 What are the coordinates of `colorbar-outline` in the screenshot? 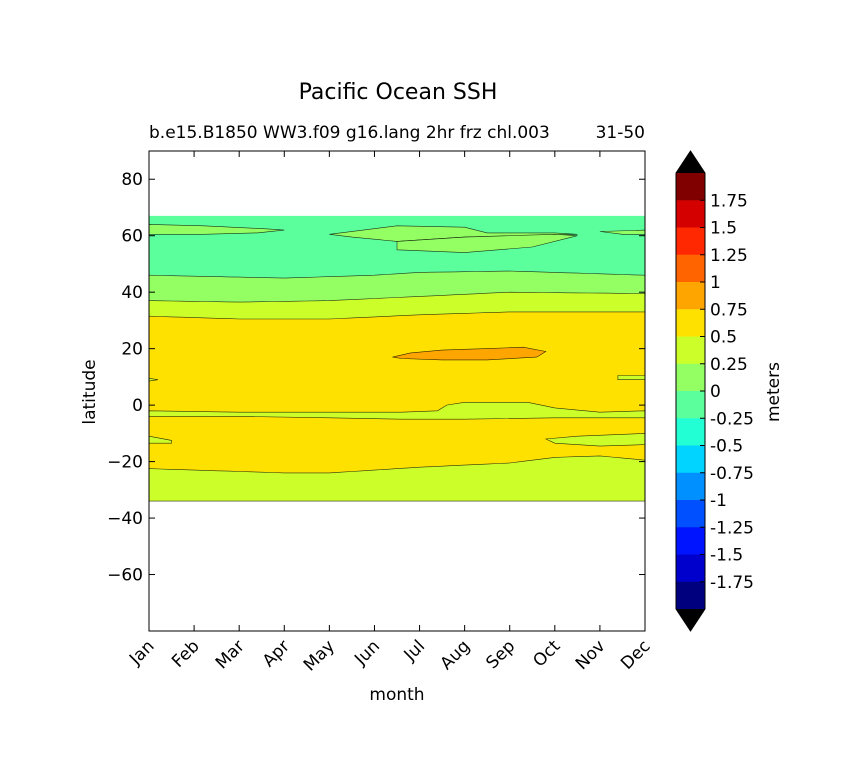 It's located at (690, 391).